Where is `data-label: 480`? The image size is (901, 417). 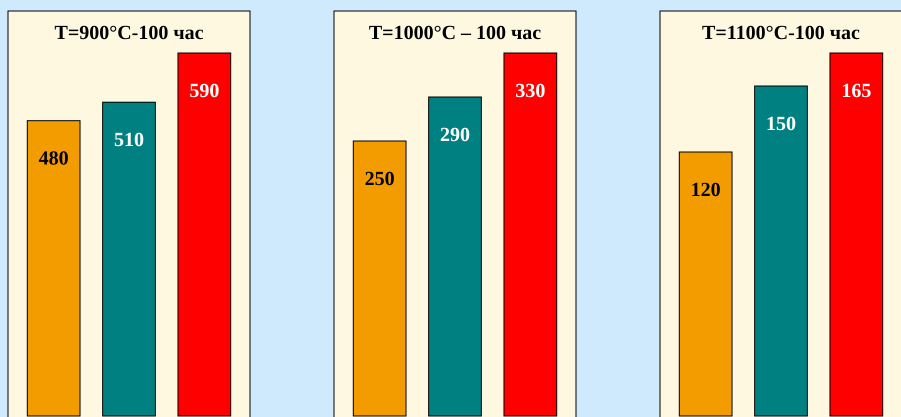 data-label: 480 is located at coordinates (53, 159).